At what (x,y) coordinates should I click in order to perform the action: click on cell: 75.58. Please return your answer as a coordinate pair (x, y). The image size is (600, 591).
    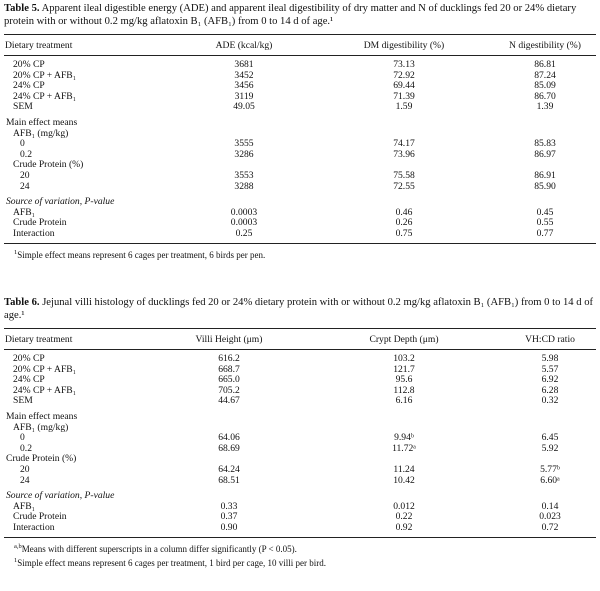
    Looking at the image, I should click on (404, 175).